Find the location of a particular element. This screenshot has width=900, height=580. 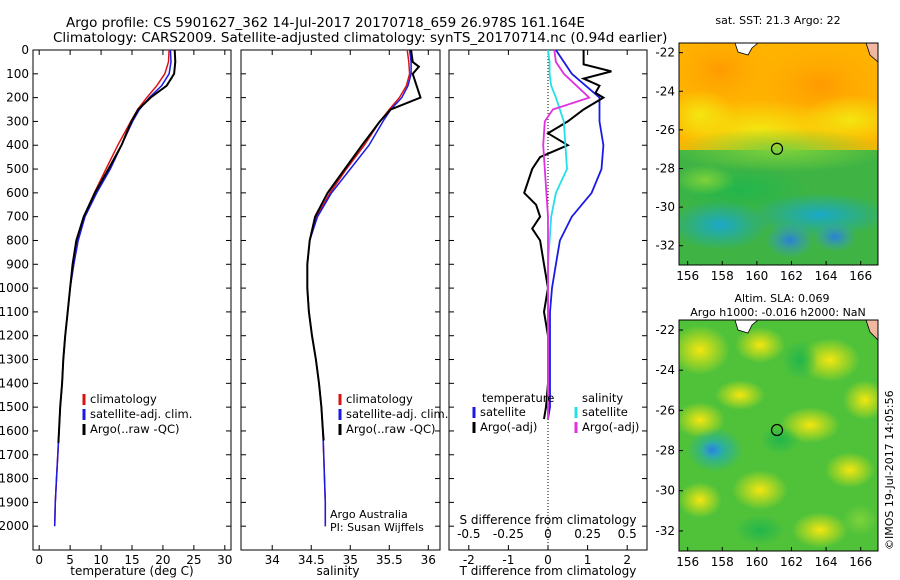

y-tick-label: 800 is located at coordinates (17, 240).